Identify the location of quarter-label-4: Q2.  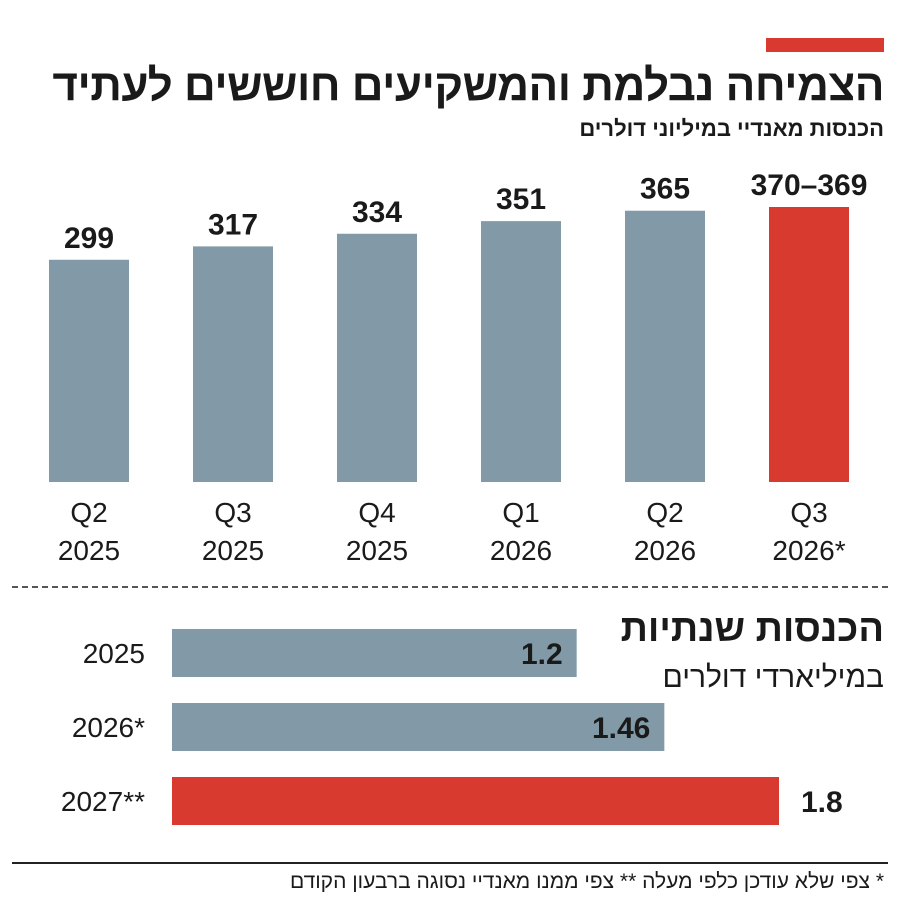
(664, 512).